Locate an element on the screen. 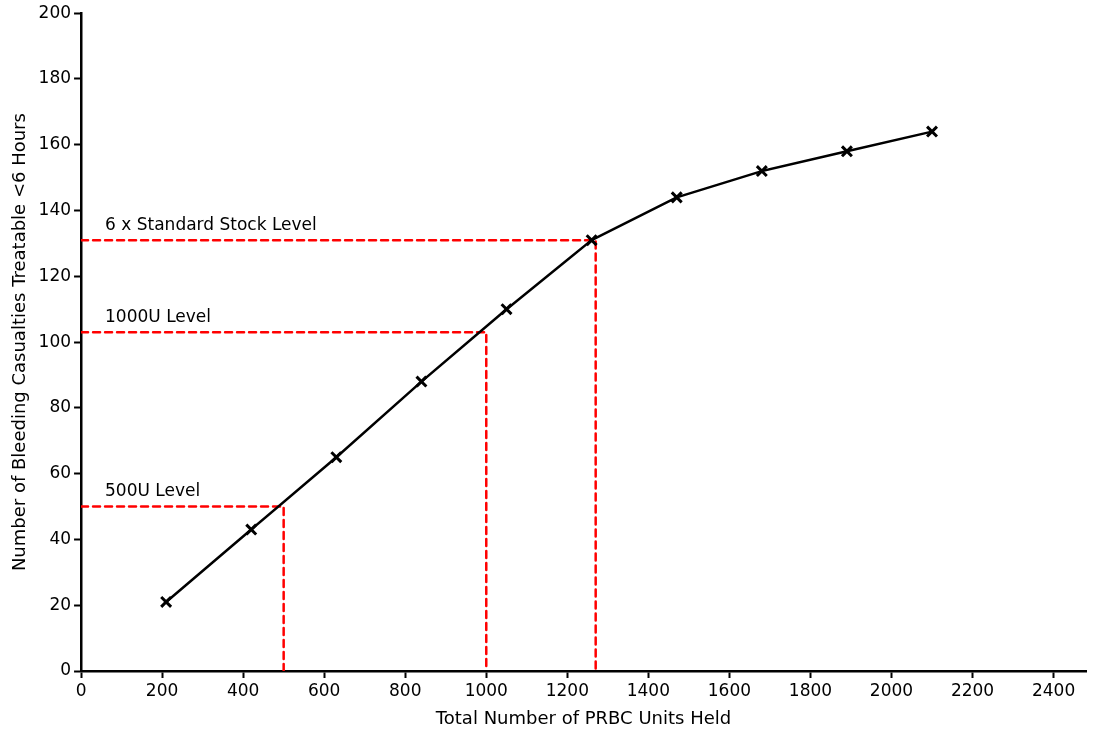 The width and height of the screenshot is (1096, 740). y-tick-label: 200 is located at coordinates (55, 11).